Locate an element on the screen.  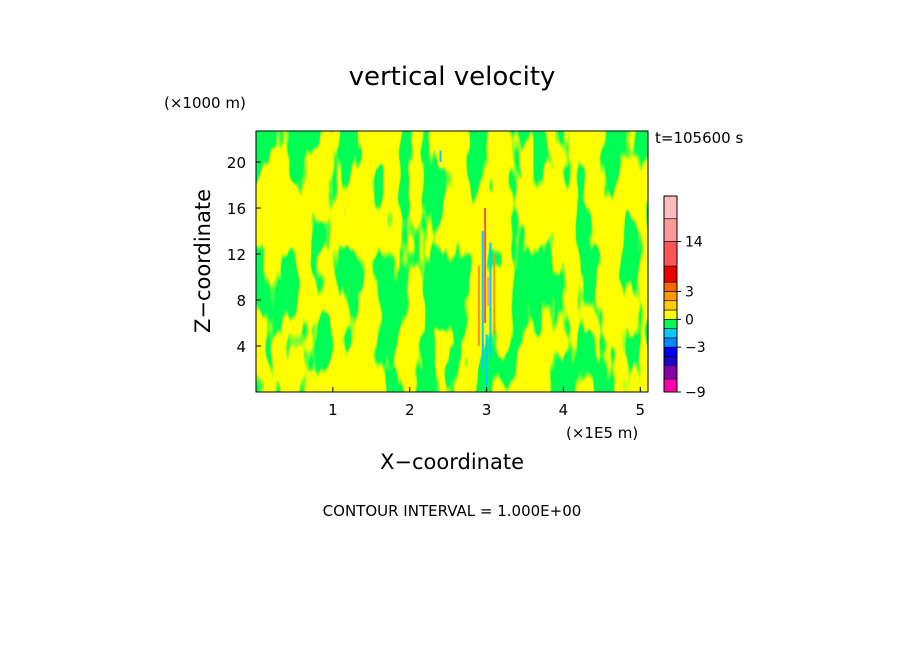
x-axis-label: X−coordinate is located at coordinates (452, 462).